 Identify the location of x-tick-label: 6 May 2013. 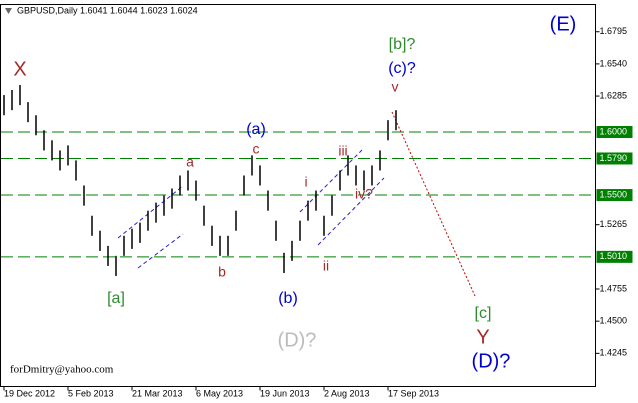
(219, 393).